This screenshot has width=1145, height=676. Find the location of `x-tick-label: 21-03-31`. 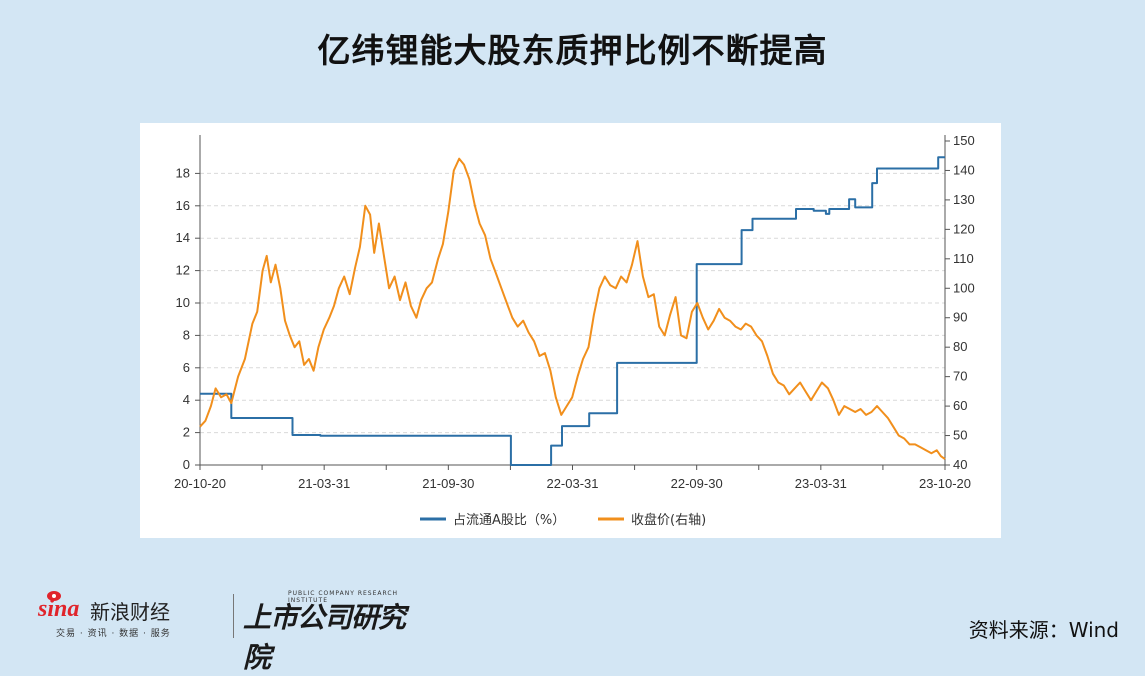

x-tick-label: 21-03-31 is located at coordinates (324, 483).